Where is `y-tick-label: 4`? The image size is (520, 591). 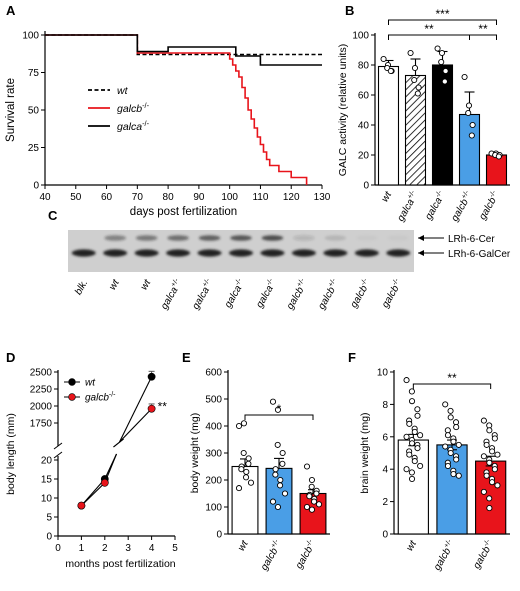 y-tick-label: 4 is located at coordinates (385, 470).